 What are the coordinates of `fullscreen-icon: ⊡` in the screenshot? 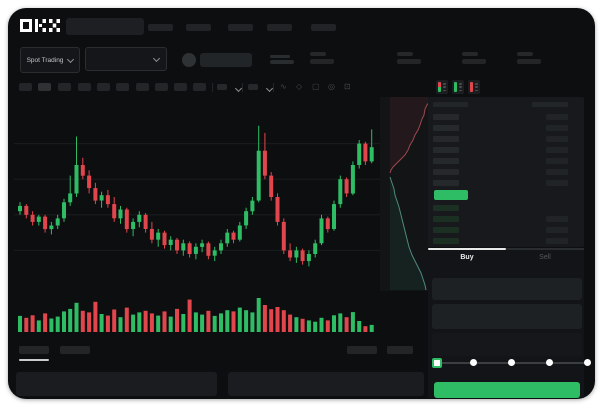 It's located at (347, 86).